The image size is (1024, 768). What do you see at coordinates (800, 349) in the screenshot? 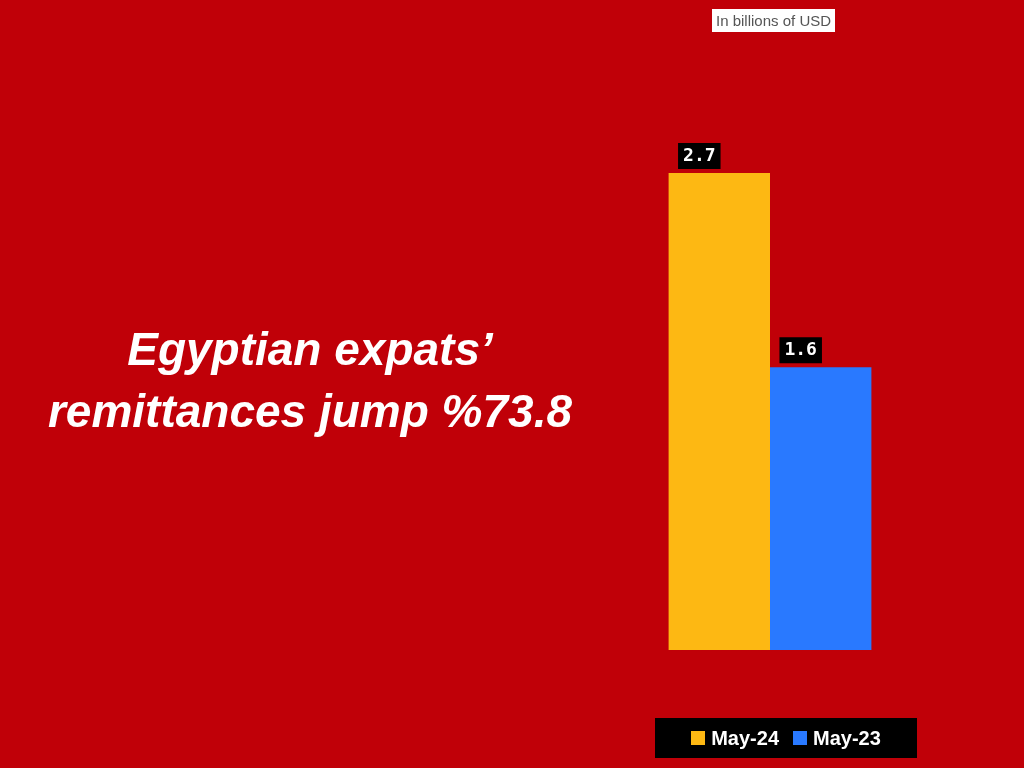
I see `data-label: 1.6` at bounding box center [800, 349].